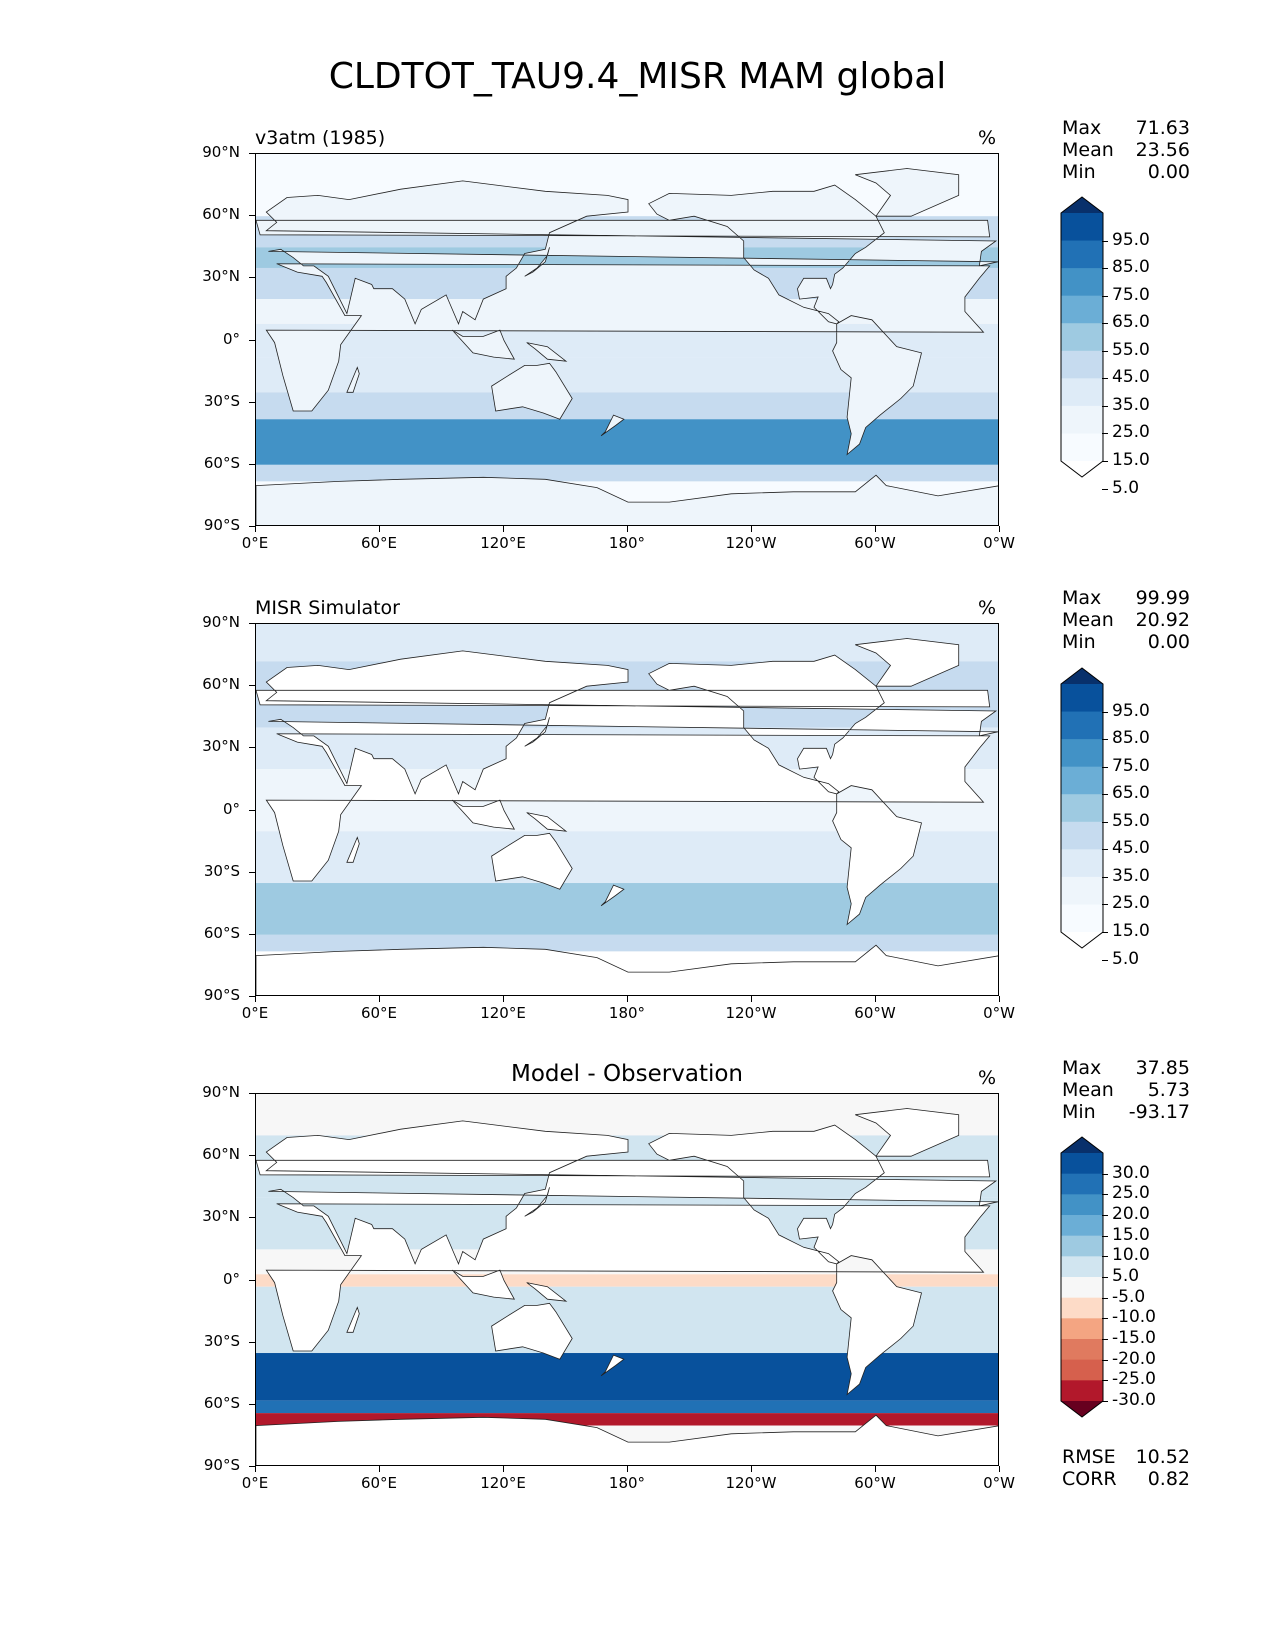 This screenshot has height=1650, width=1275. What do you see at coordinates (1082, 940) in the screenshot?
I see `colorbar-extend-min` at bounding box center [1082, 940].